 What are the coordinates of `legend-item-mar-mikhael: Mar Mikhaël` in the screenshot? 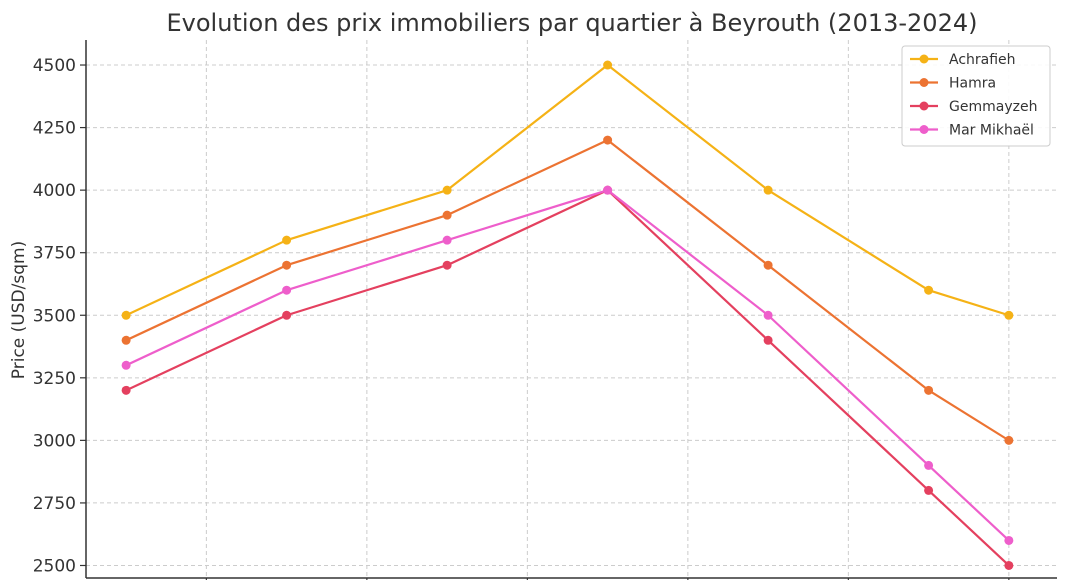 It's located at (972, 131).